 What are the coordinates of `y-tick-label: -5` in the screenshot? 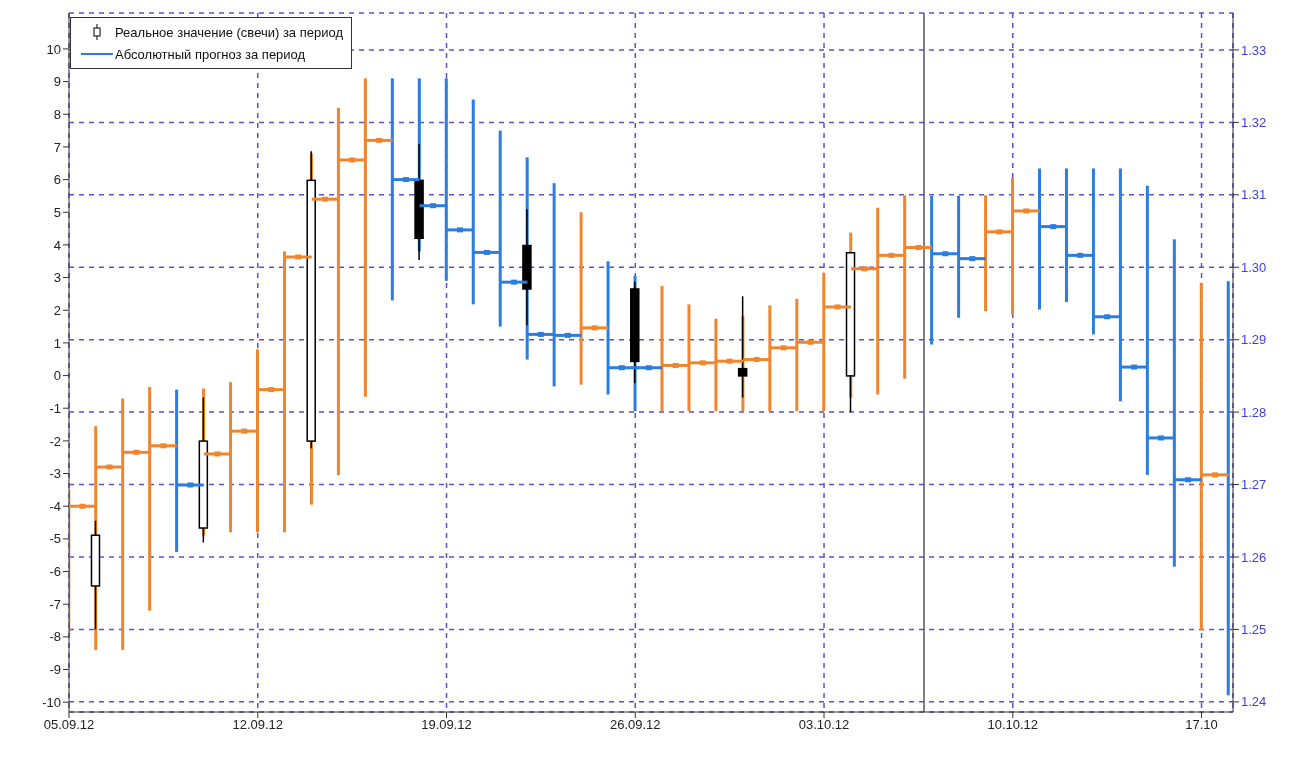 It's located at (55, 539).